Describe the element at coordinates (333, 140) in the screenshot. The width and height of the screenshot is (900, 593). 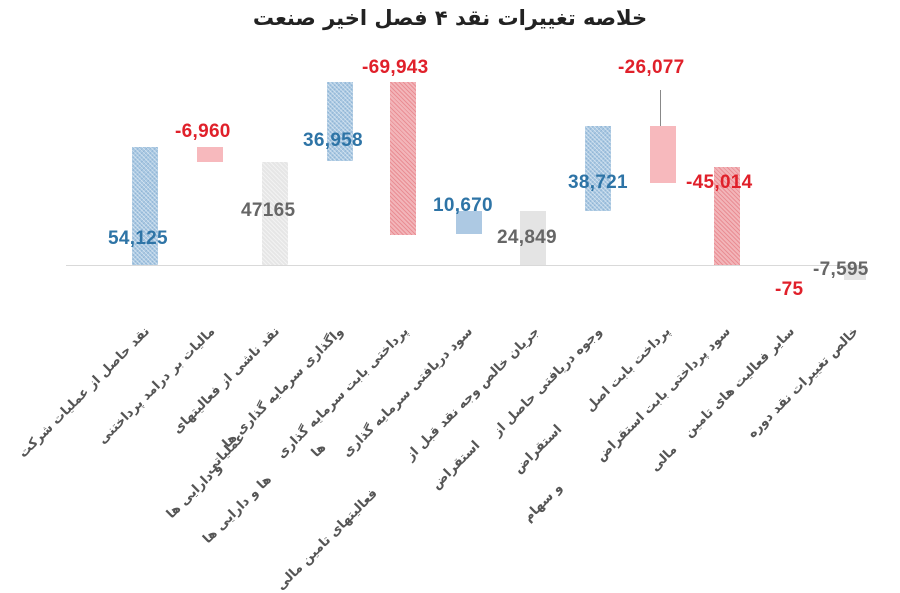
I see `data-label: 36,958` at that location.